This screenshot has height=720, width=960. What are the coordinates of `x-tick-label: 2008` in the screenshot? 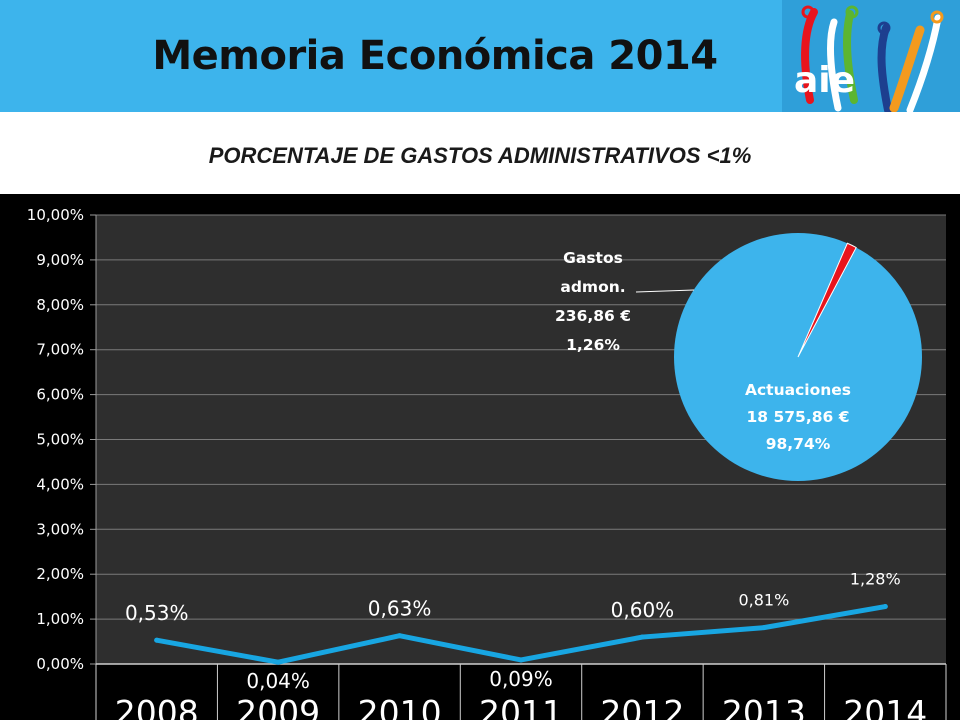 It's located at (157, 706).